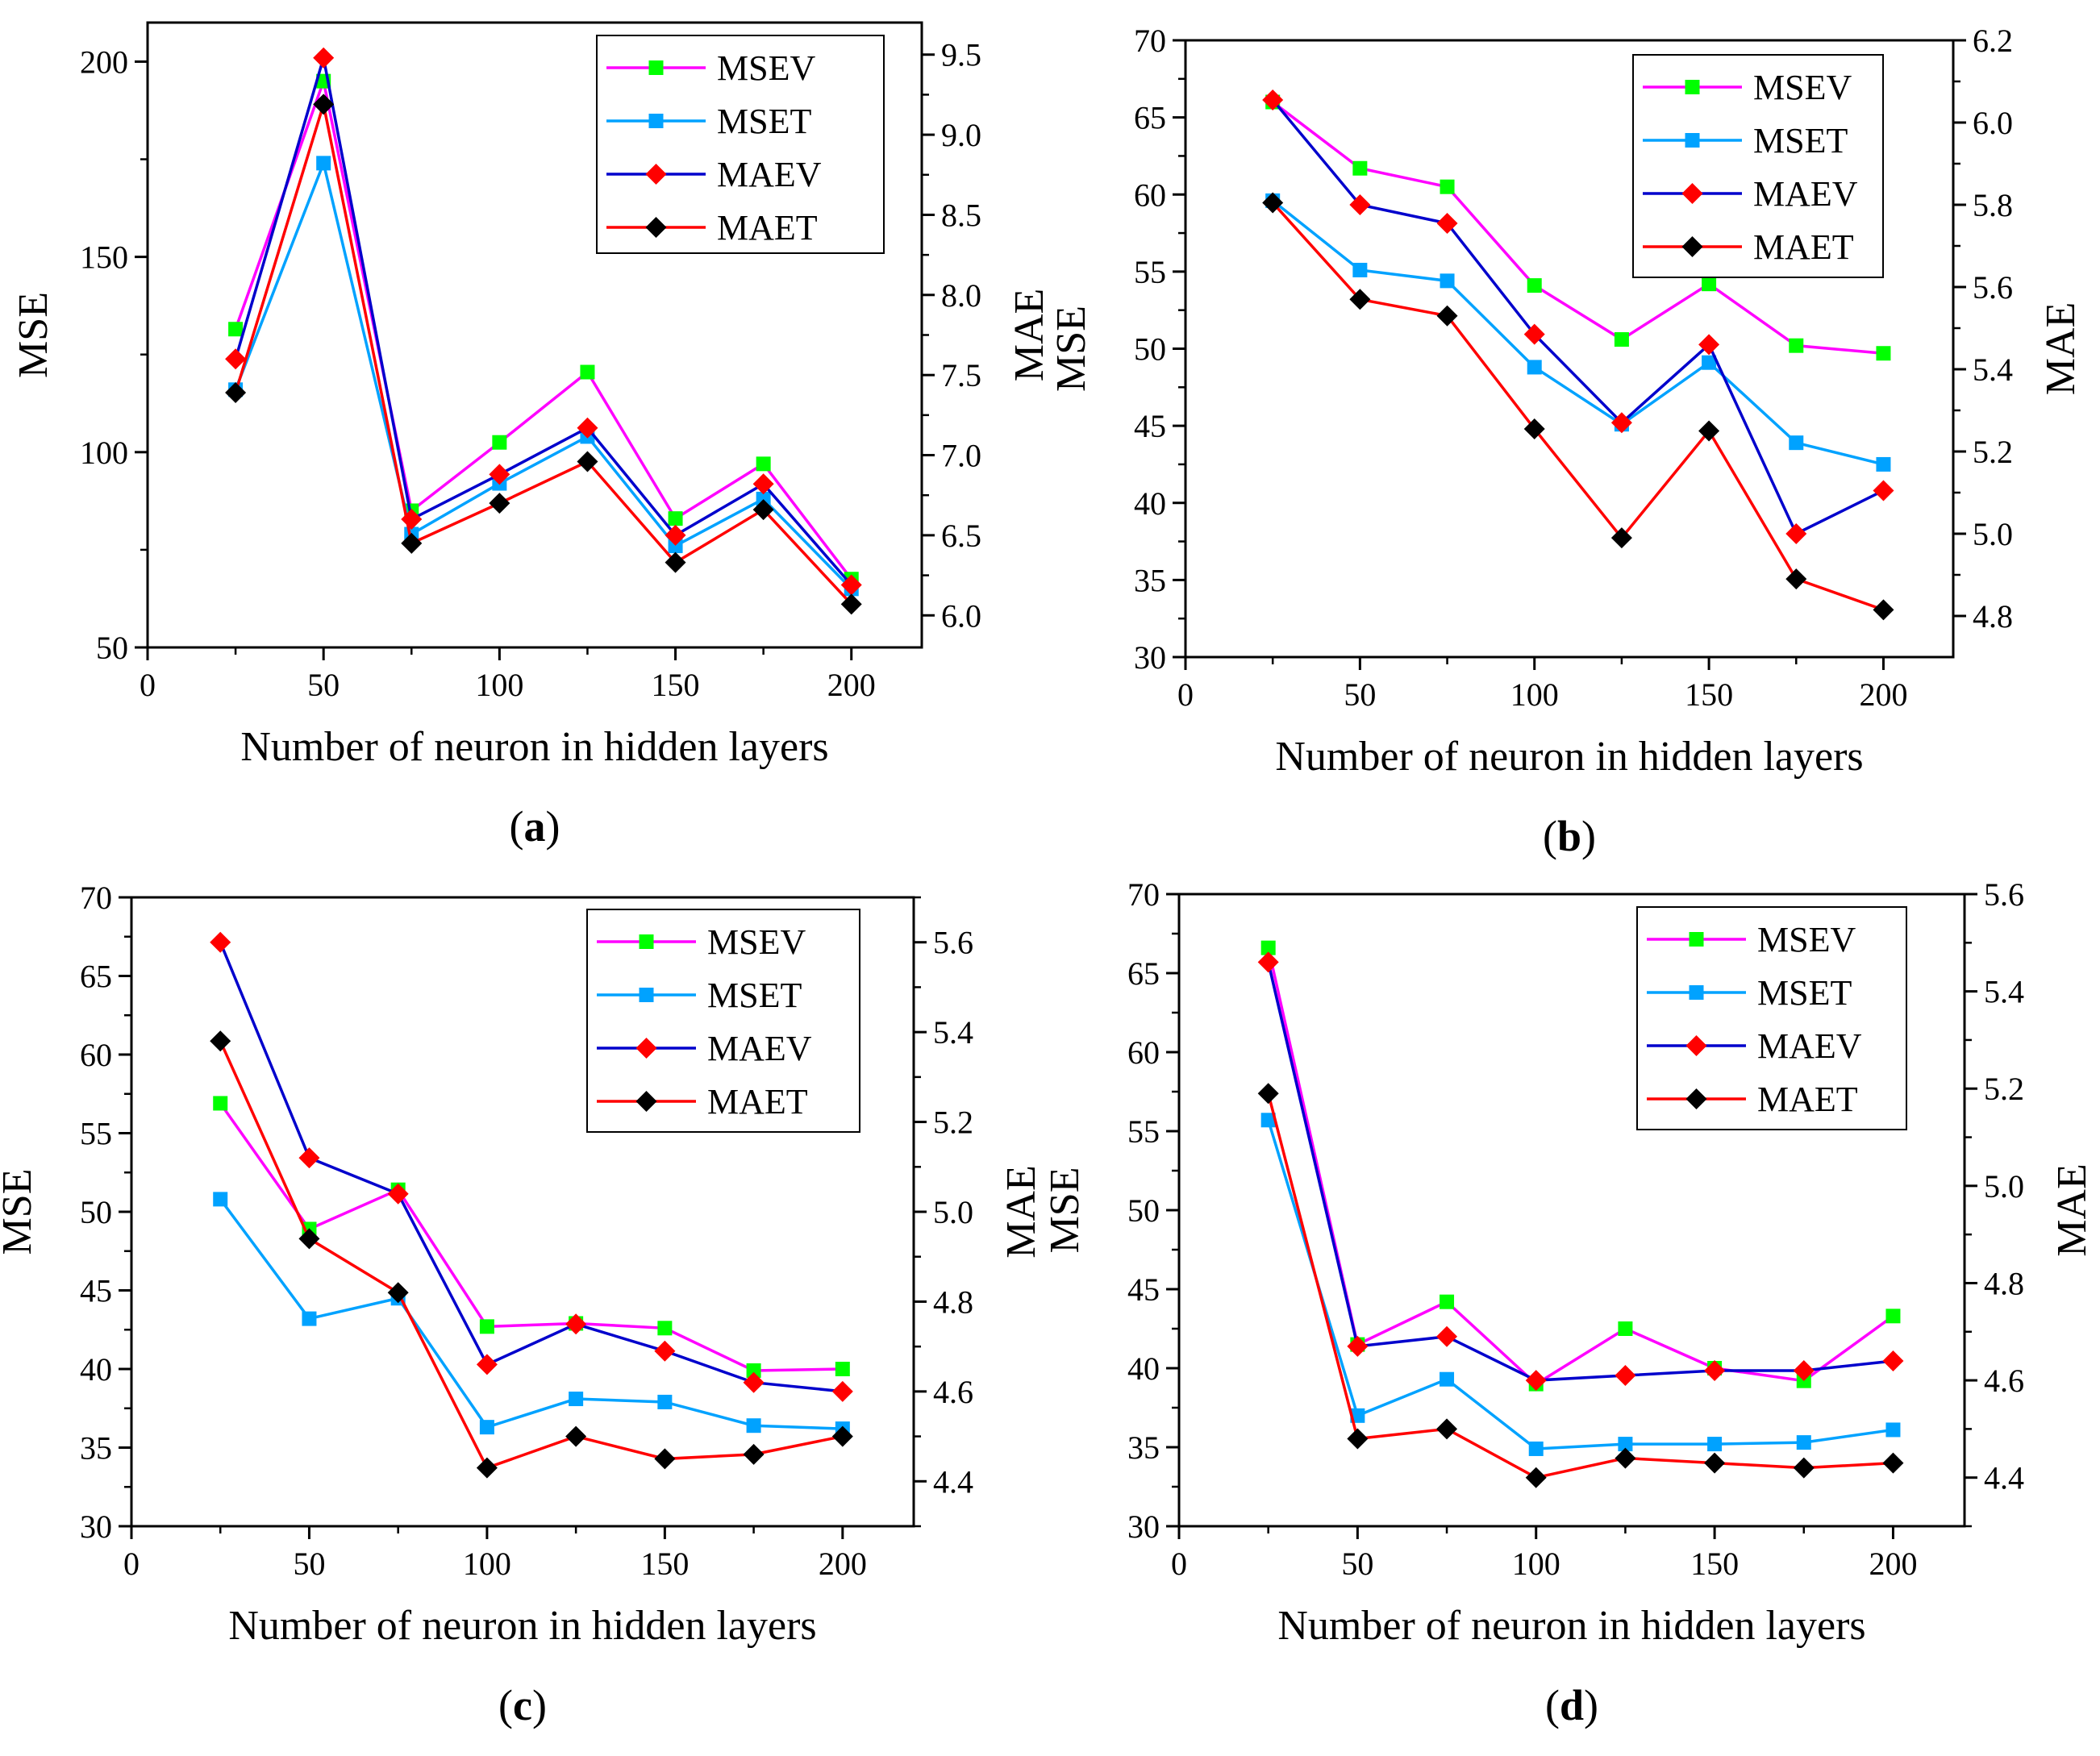  What do you see at coordinates (1150, 580) in the screenshot?
I see `y-tick-label: 35` at bounding box center [1150, 580].